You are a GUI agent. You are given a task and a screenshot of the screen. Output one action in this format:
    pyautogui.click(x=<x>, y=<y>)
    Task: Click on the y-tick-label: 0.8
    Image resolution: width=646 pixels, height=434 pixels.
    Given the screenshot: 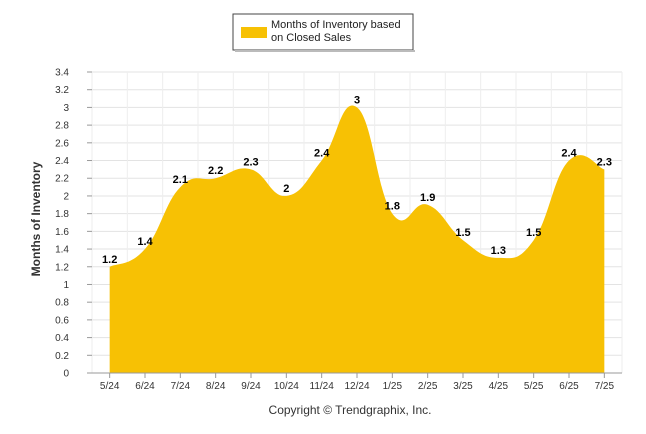 What is the action you would take?
    pyautogui.click(x=62, y=303)
    